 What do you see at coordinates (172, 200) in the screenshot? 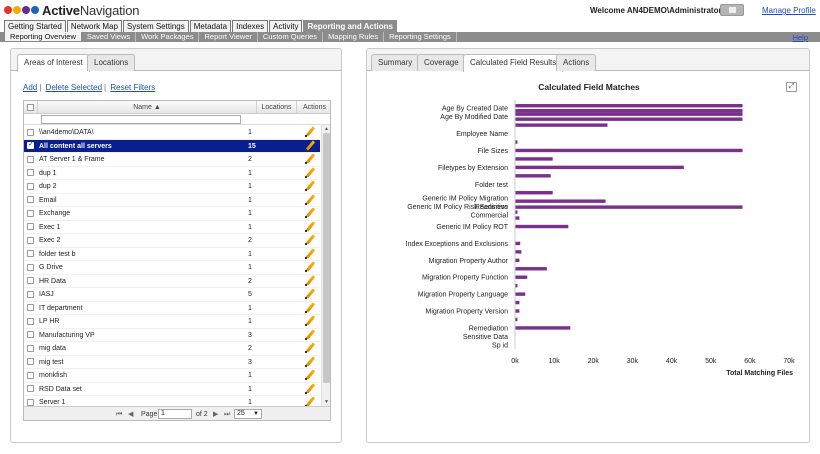
I see `table-row: Email 1` at bounding box center [172, 200].